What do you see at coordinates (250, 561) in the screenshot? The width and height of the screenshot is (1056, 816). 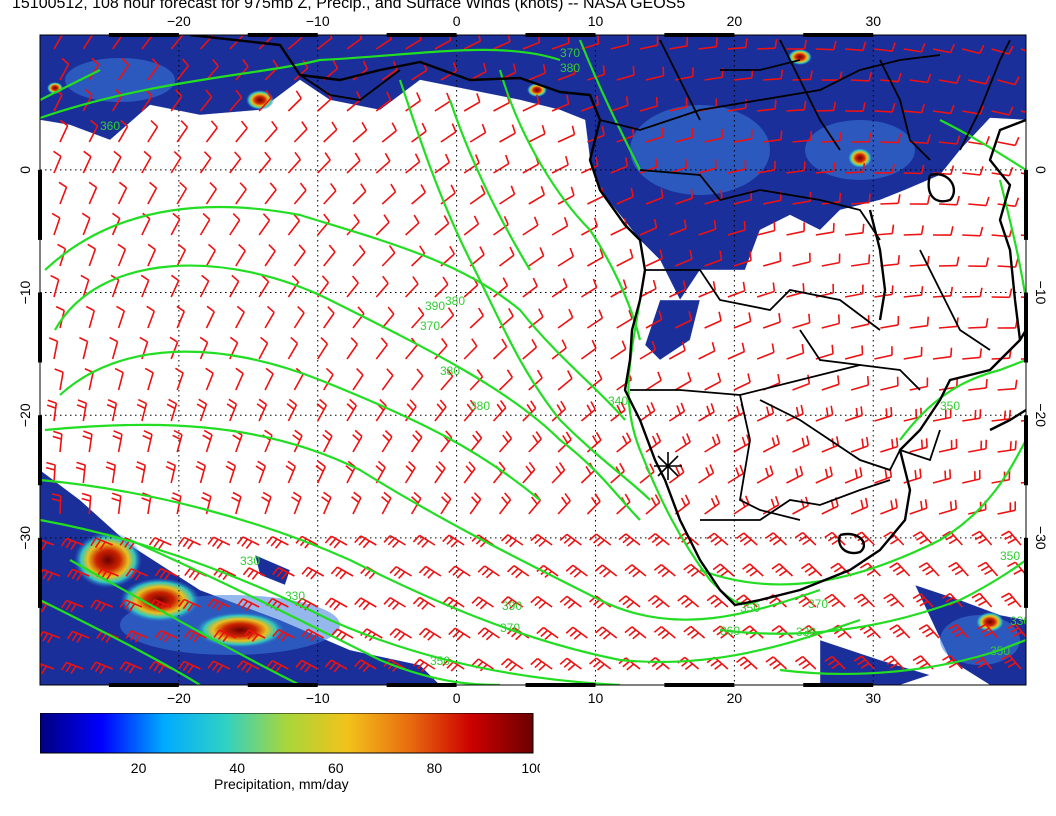 I see `contour-label: 330` at bounding box center [250, 561].